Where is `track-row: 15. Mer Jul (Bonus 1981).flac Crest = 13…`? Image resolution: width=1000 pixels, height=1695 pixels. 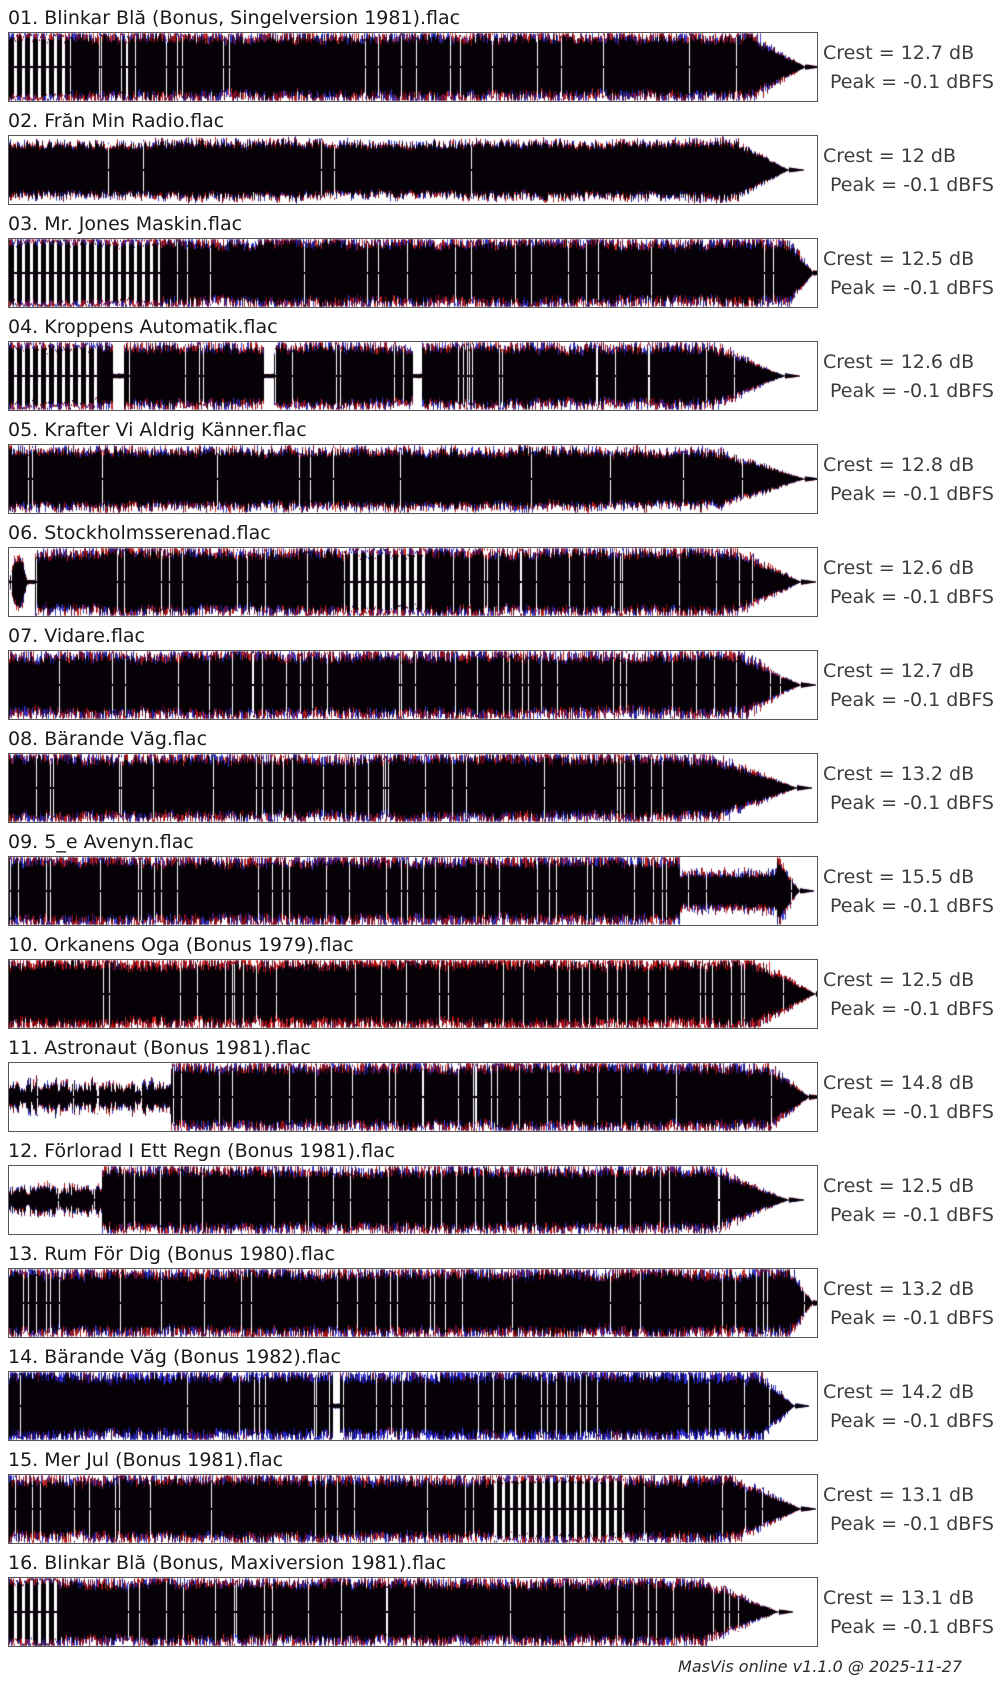
track-row: 15. Mer Jul (Bonus 1981).flac Crest = 13… is located at coordinates (504, 1497).